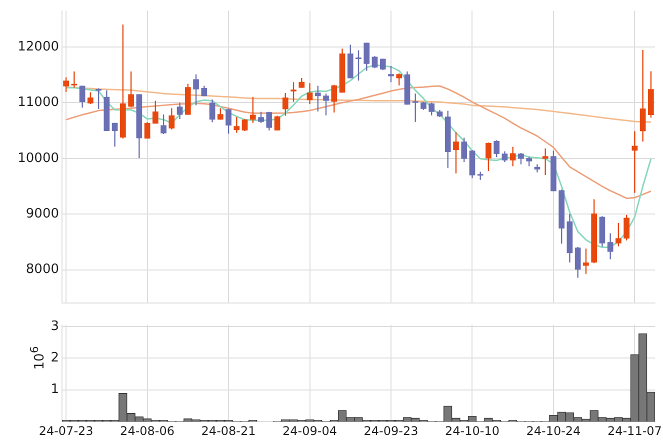  Describe the element at coordinates (42, 214) in the screenshot. I see `y-tick-label: 9000` at that location.